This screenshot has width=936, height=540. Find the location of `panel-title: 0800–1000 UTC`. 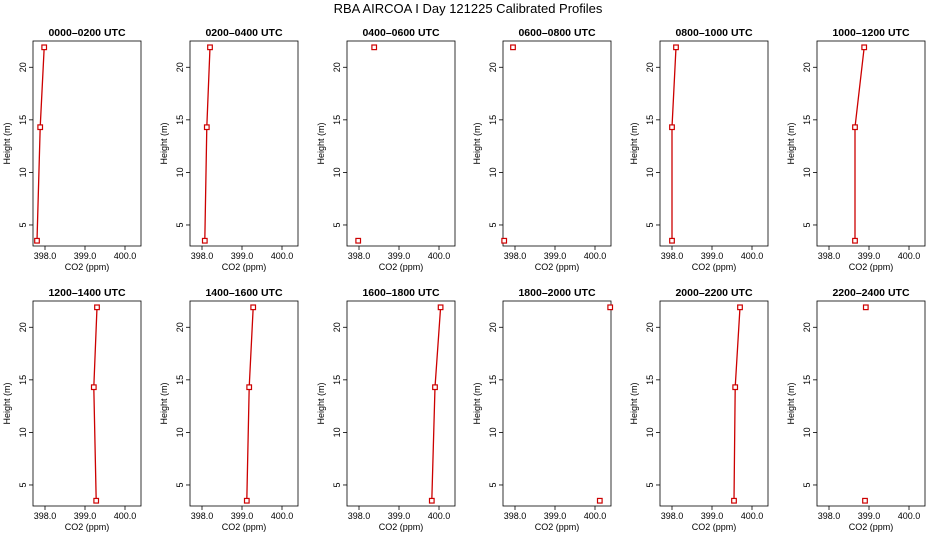

panel-title: 0800–1000 UTC is located at coordinates (713, 33).